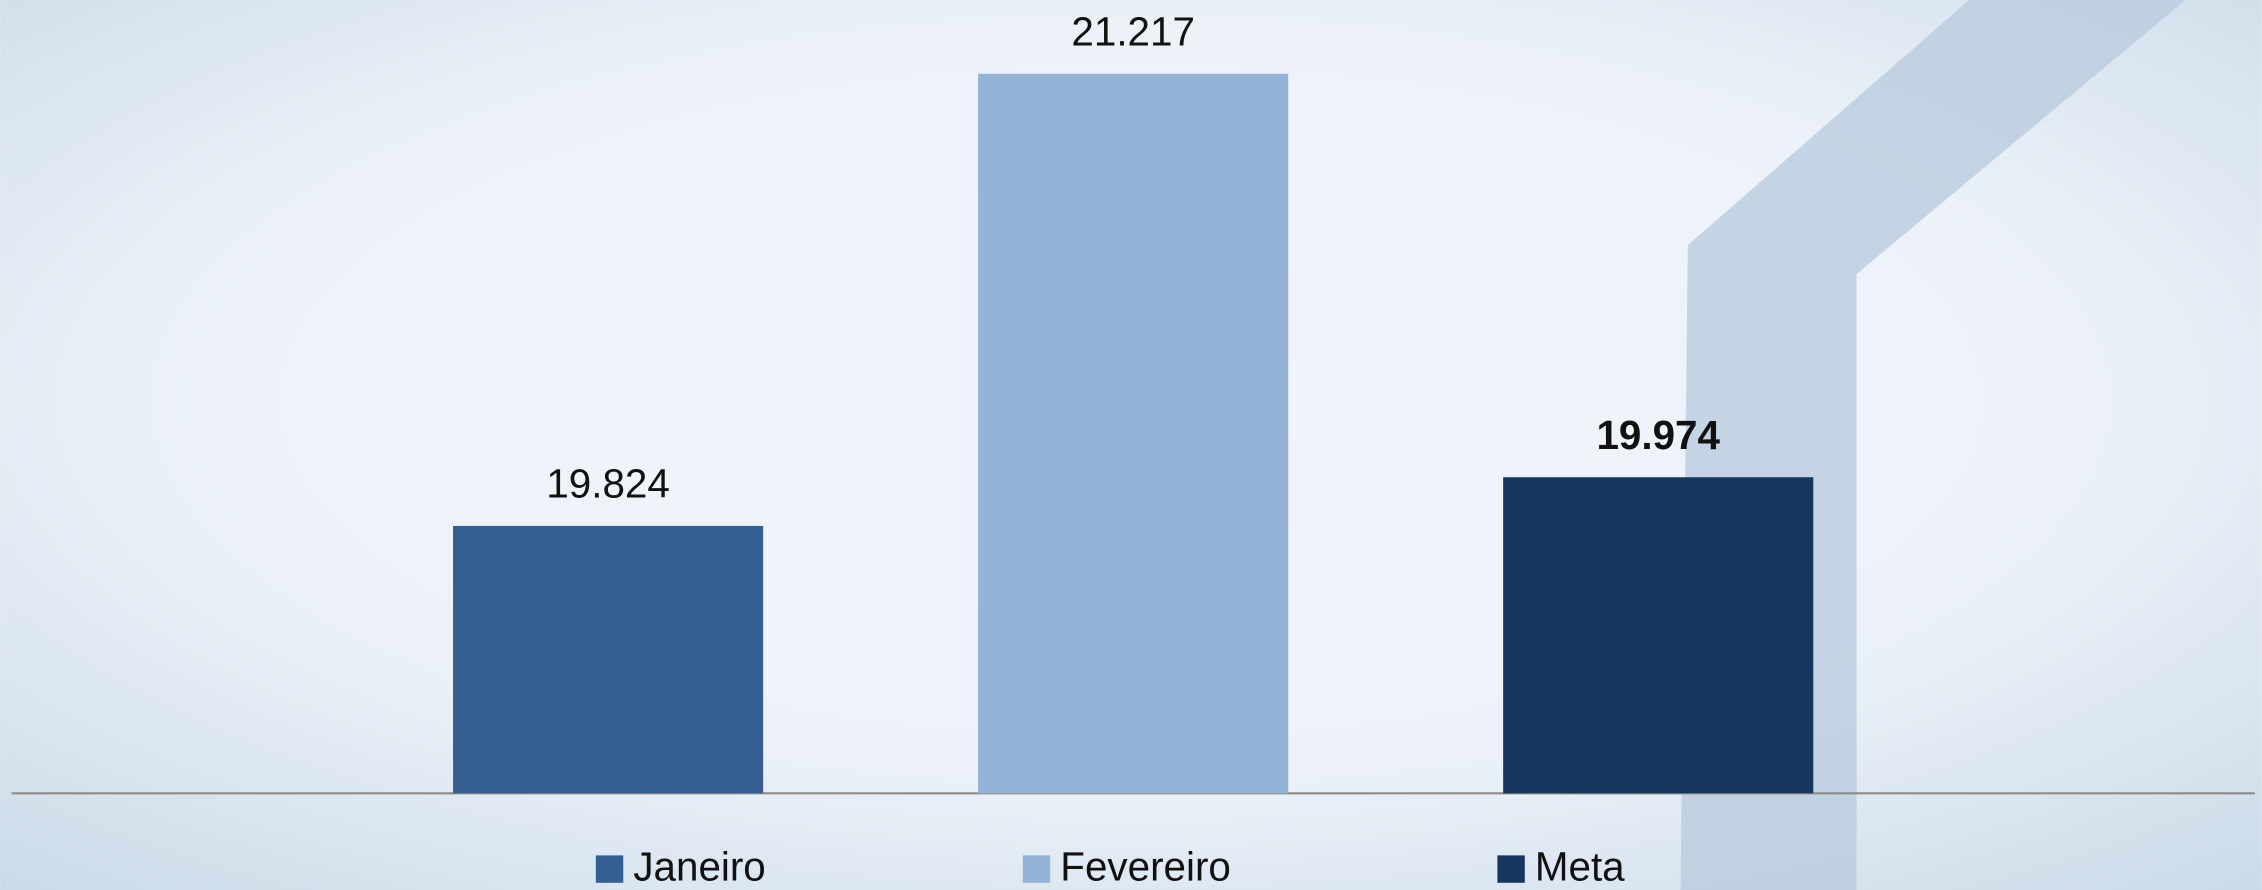 The height and width of the screenshot is (890, 2262). What do you see at coordinates (1133, 32) in the screenshot?
I see `data-label: 21.217` at bounding box center [1133, 32].